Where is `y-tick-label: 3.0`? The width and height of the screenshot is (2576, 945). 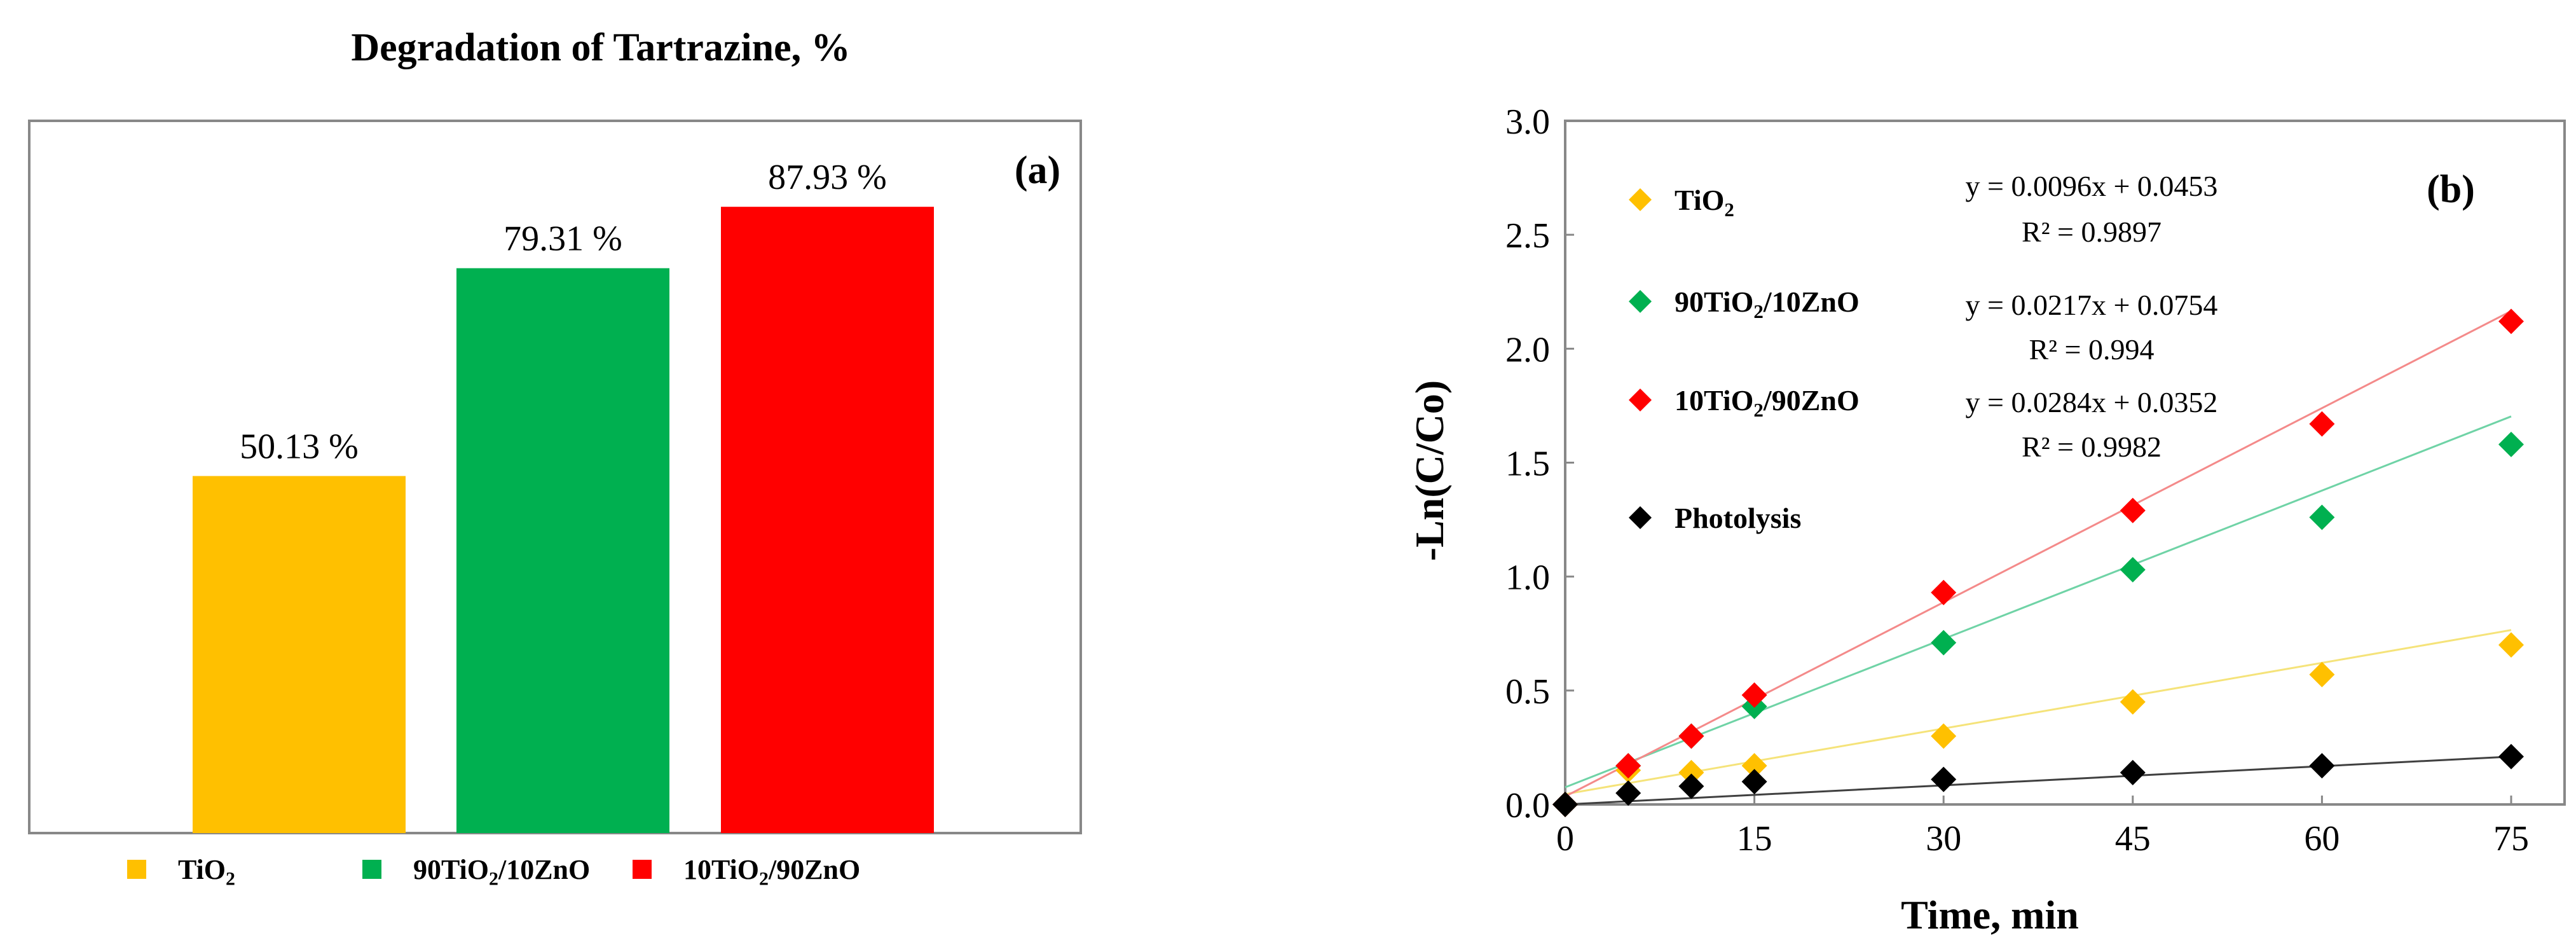 y-tick-label: 3.0 is located at coordinates (1527, 122).